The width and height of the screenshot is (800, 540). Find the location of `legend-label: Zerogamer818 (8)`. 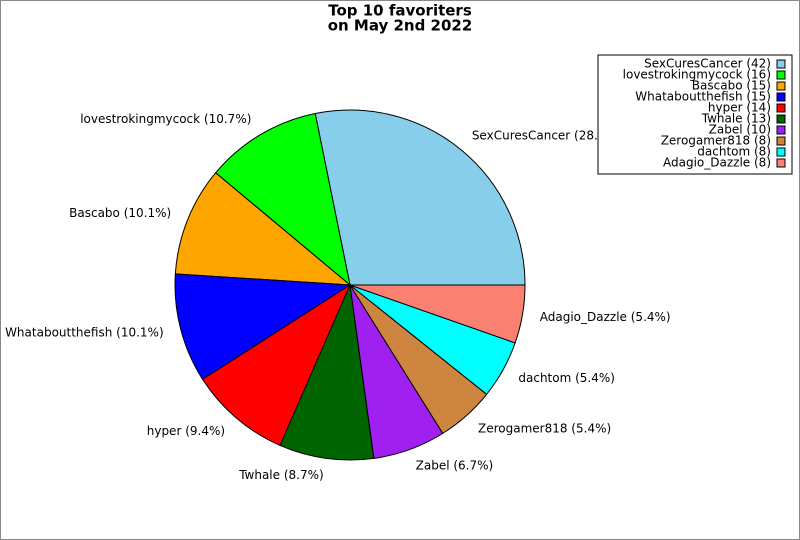

legend-label: Zerogamer818 (8) is located at coordinates (716, 141).